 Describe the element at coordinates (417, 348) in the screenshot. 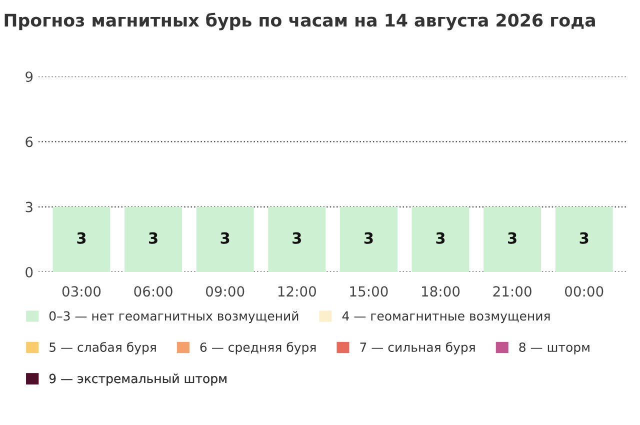

I see `legend-label: 7 — сильная буря` at that location.